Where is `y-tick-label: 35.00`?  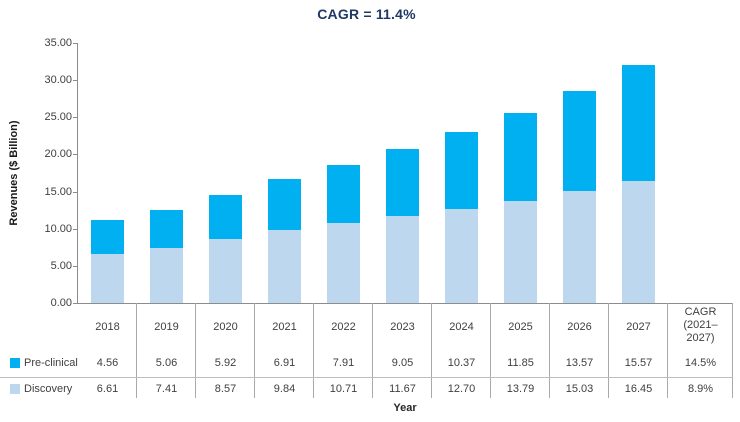 y-tick-label: 35.00 is located at coordinates (58, 43).